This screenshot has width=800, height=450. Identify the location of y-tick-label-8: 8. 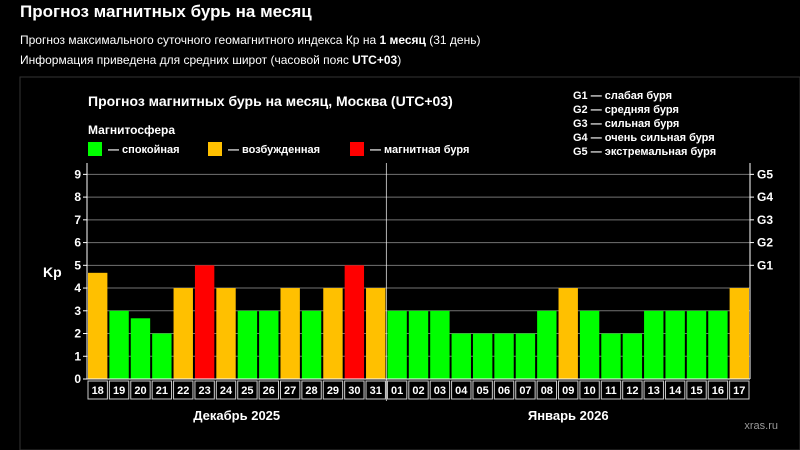
(77, 197).